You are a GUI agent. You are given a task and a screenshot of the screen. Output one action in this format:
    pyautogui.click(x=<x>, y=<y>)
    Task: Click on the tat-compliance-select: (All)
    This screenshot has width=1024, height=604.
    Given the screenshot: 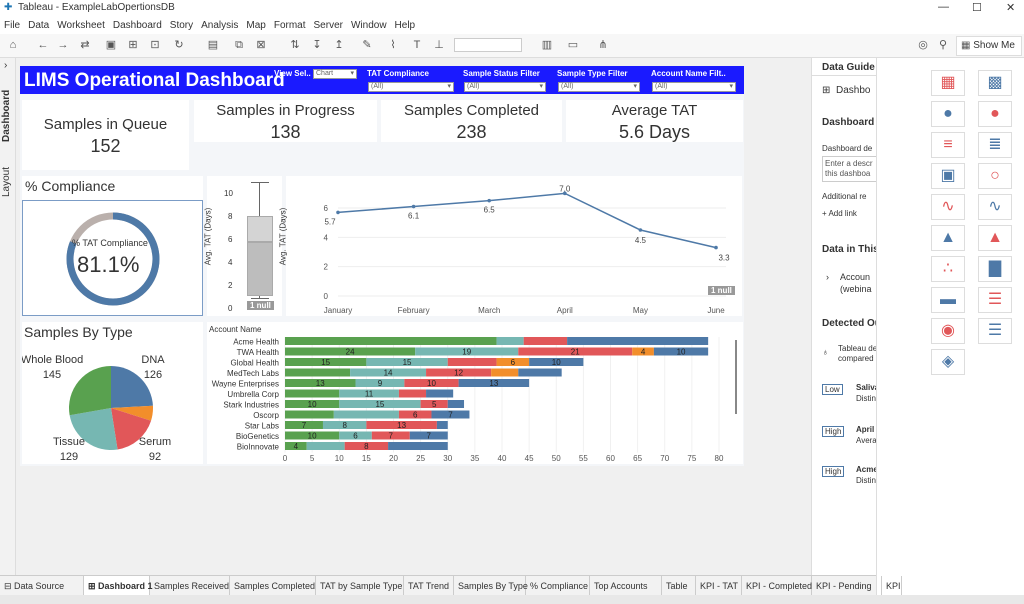 What is the action you would take?
    pyautogui.click(x=411, y=87)
    